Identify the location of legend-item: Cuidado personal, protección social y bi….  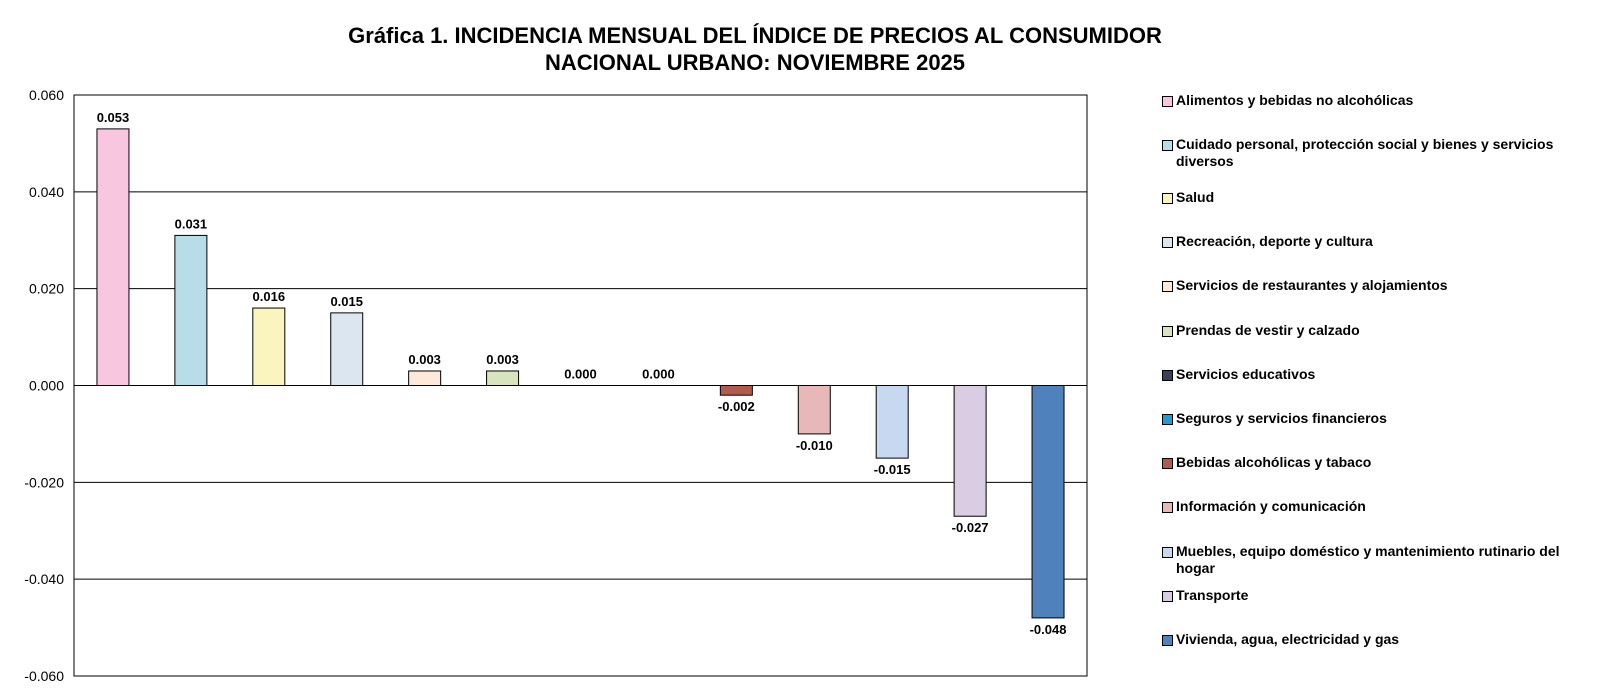
(1372, 153).